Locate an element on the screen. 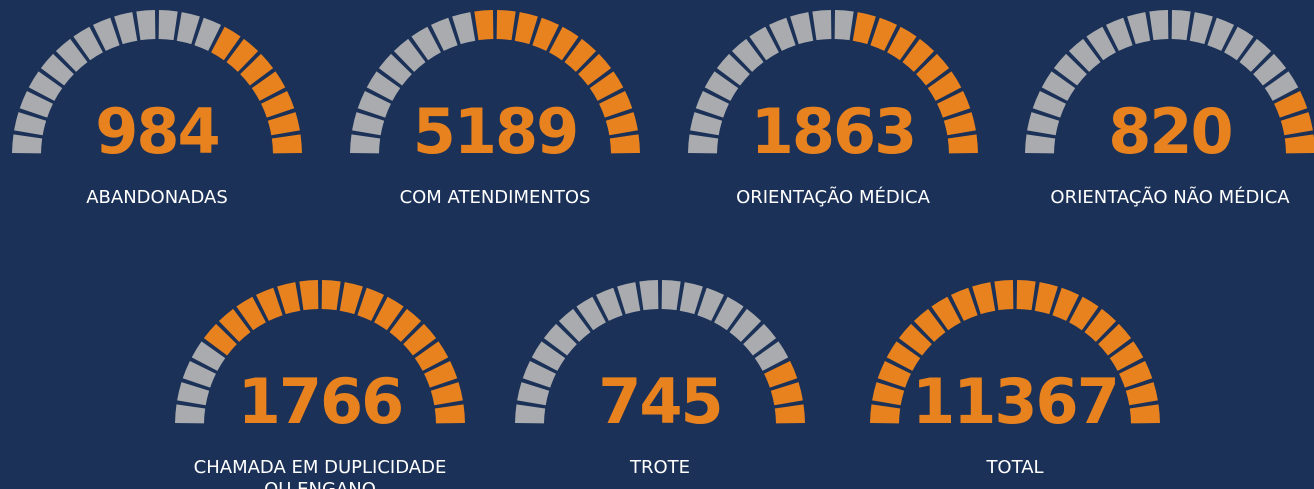  gauge-label: CHAMADA EM DUPLICIDADE is located at coordinates (320, 467).